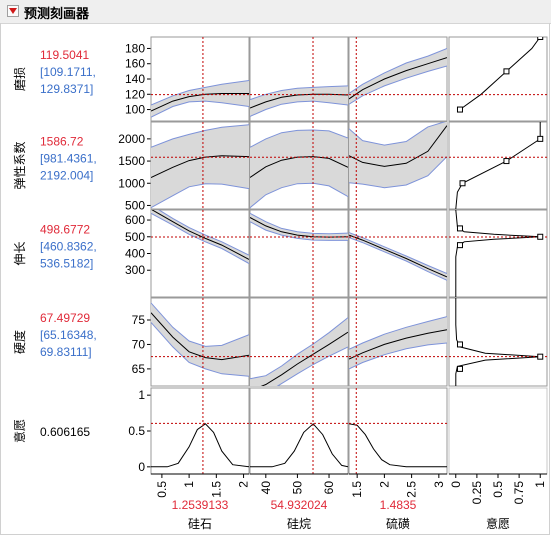 The width and height of the screenshot is (551, 536). What do you see at coordinates (329, 488) in the screenshot?
I see `x-tick-label: 60` at bounding box center [329, 488].